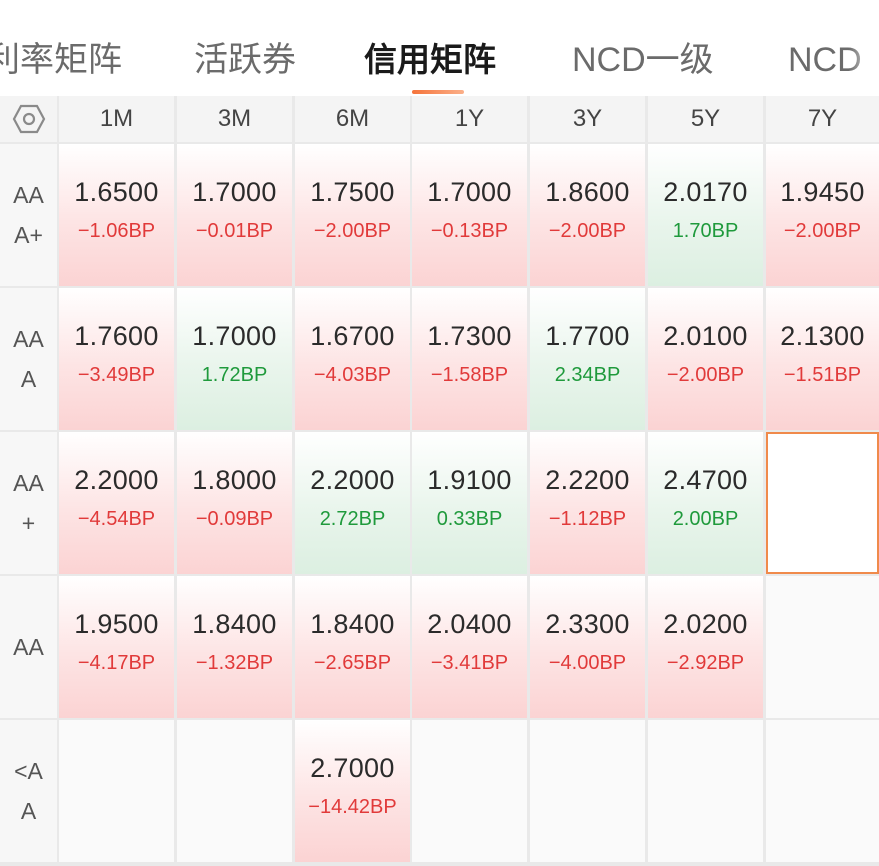 The height and width of the screenshot is (866, 879). Describe the element at coordinates (705, 192) in the screenshot. I see `yield-value: 2.0170` at that location.